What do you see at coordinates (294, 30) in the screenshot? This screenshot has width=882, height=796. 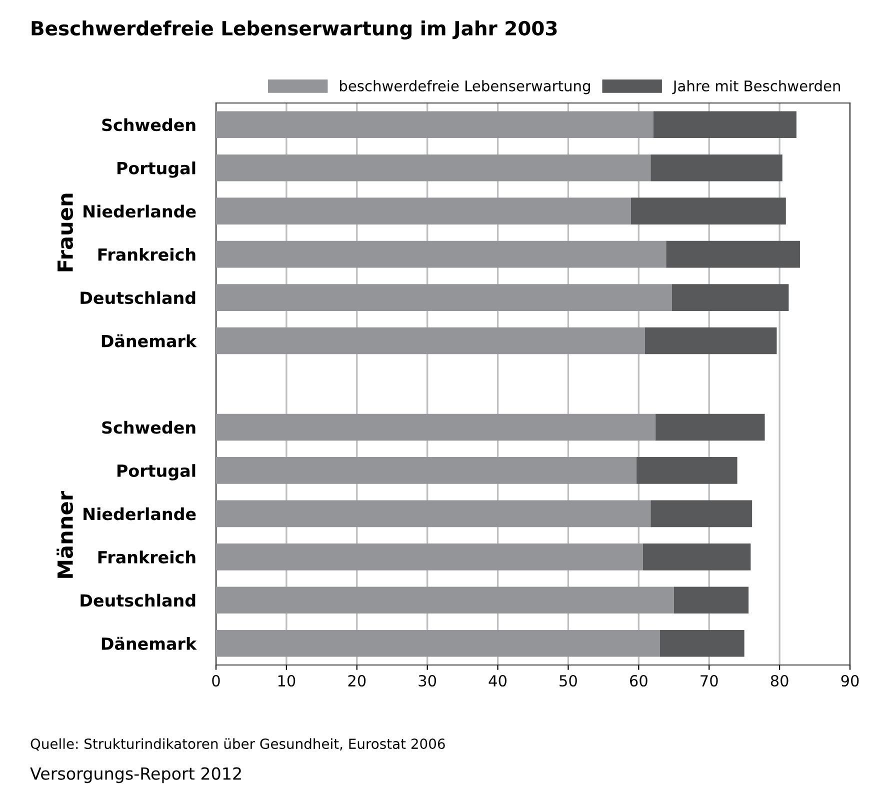 I see `chart-title: Beschwerdefreie Lebenserwartung im Jahr 2003` at bounding box center [294, 30].